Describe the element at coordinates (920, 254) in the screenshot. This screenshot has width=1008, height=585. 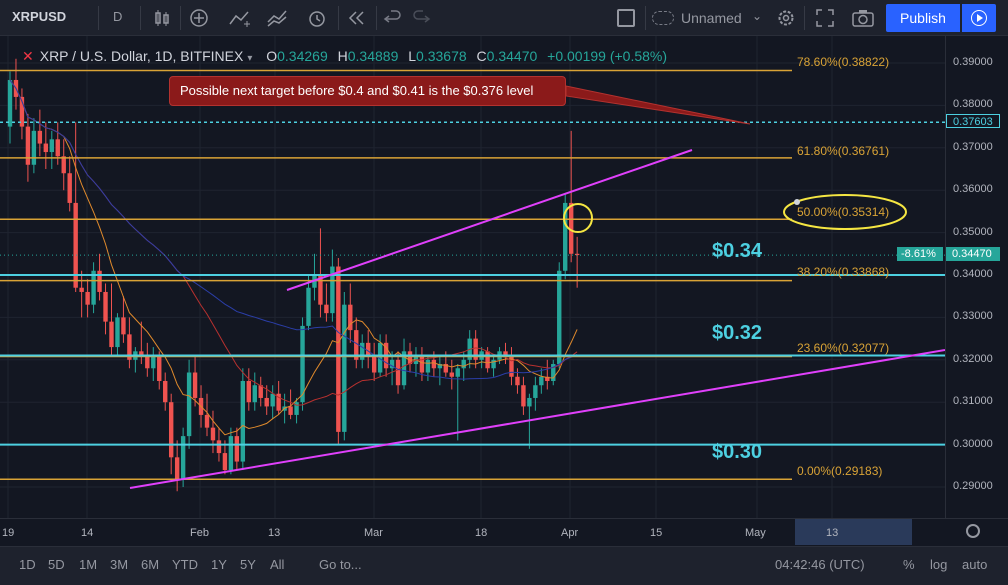
I see `price-badge-change: -8.61%` at that location.